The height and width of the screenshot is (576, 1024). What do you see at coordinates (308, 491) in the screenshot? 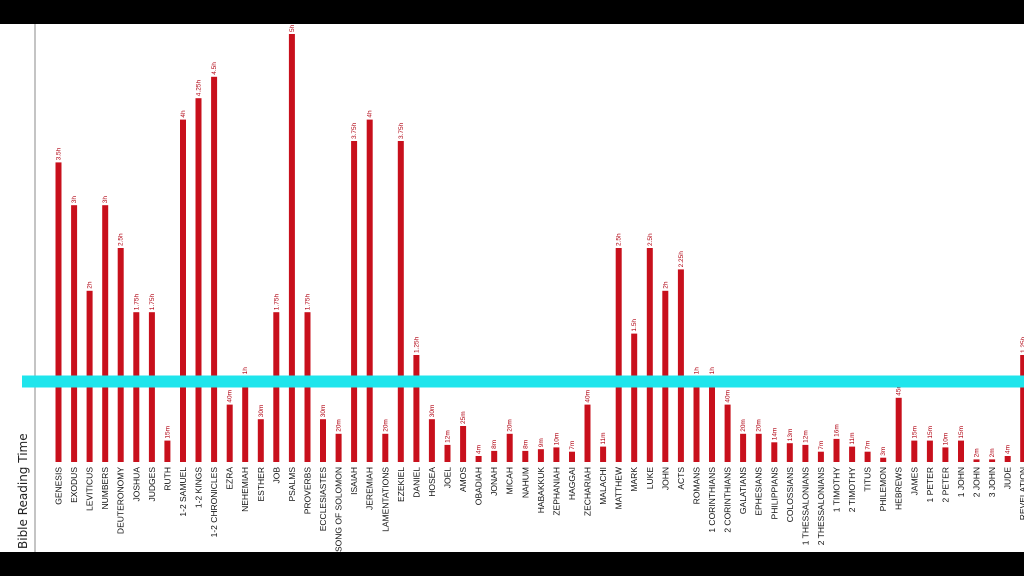
I see `category-label: PROVERBS` at bounding box center [308, 491].